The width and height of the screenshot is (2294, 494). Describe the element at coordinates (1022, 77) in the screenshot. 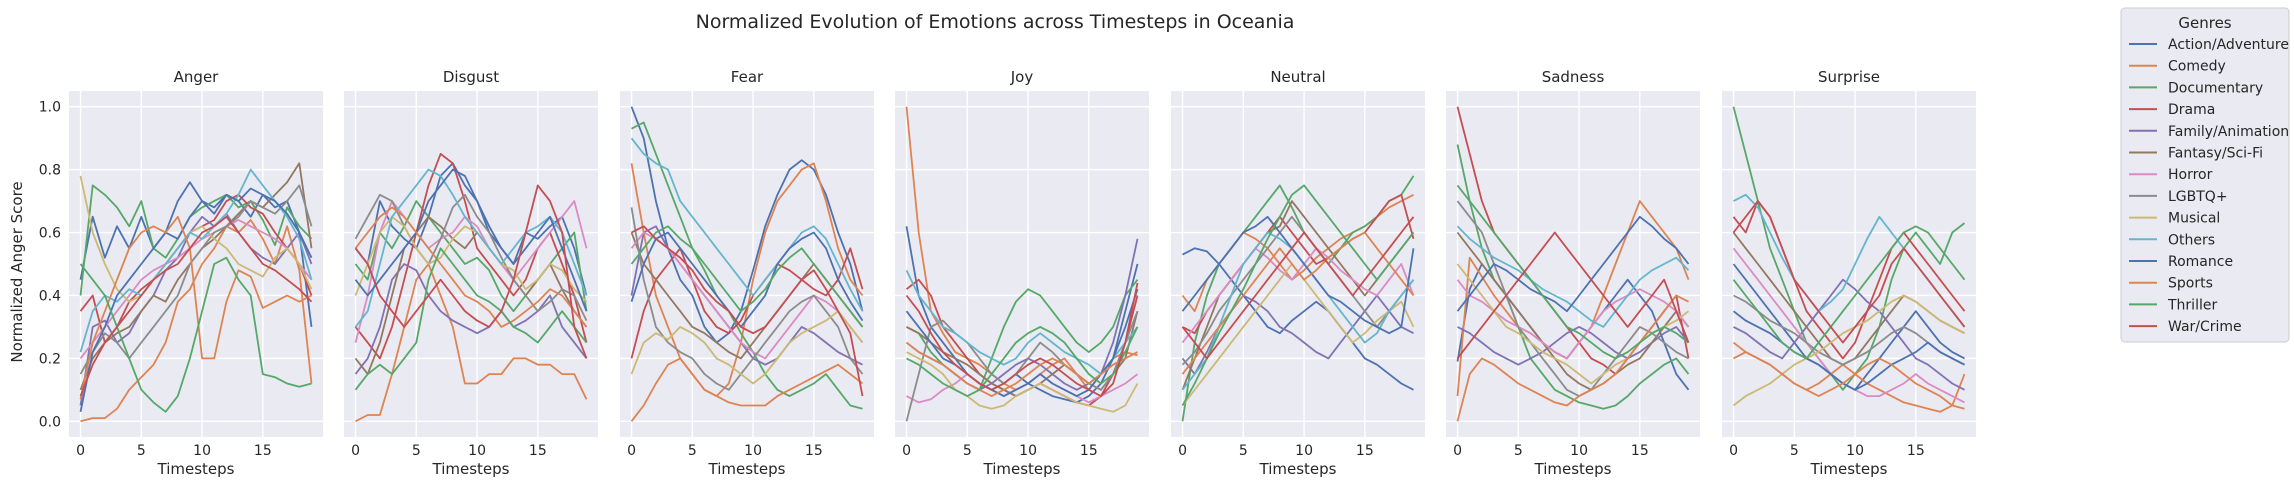

I see `panel-title: Joy` at that location.